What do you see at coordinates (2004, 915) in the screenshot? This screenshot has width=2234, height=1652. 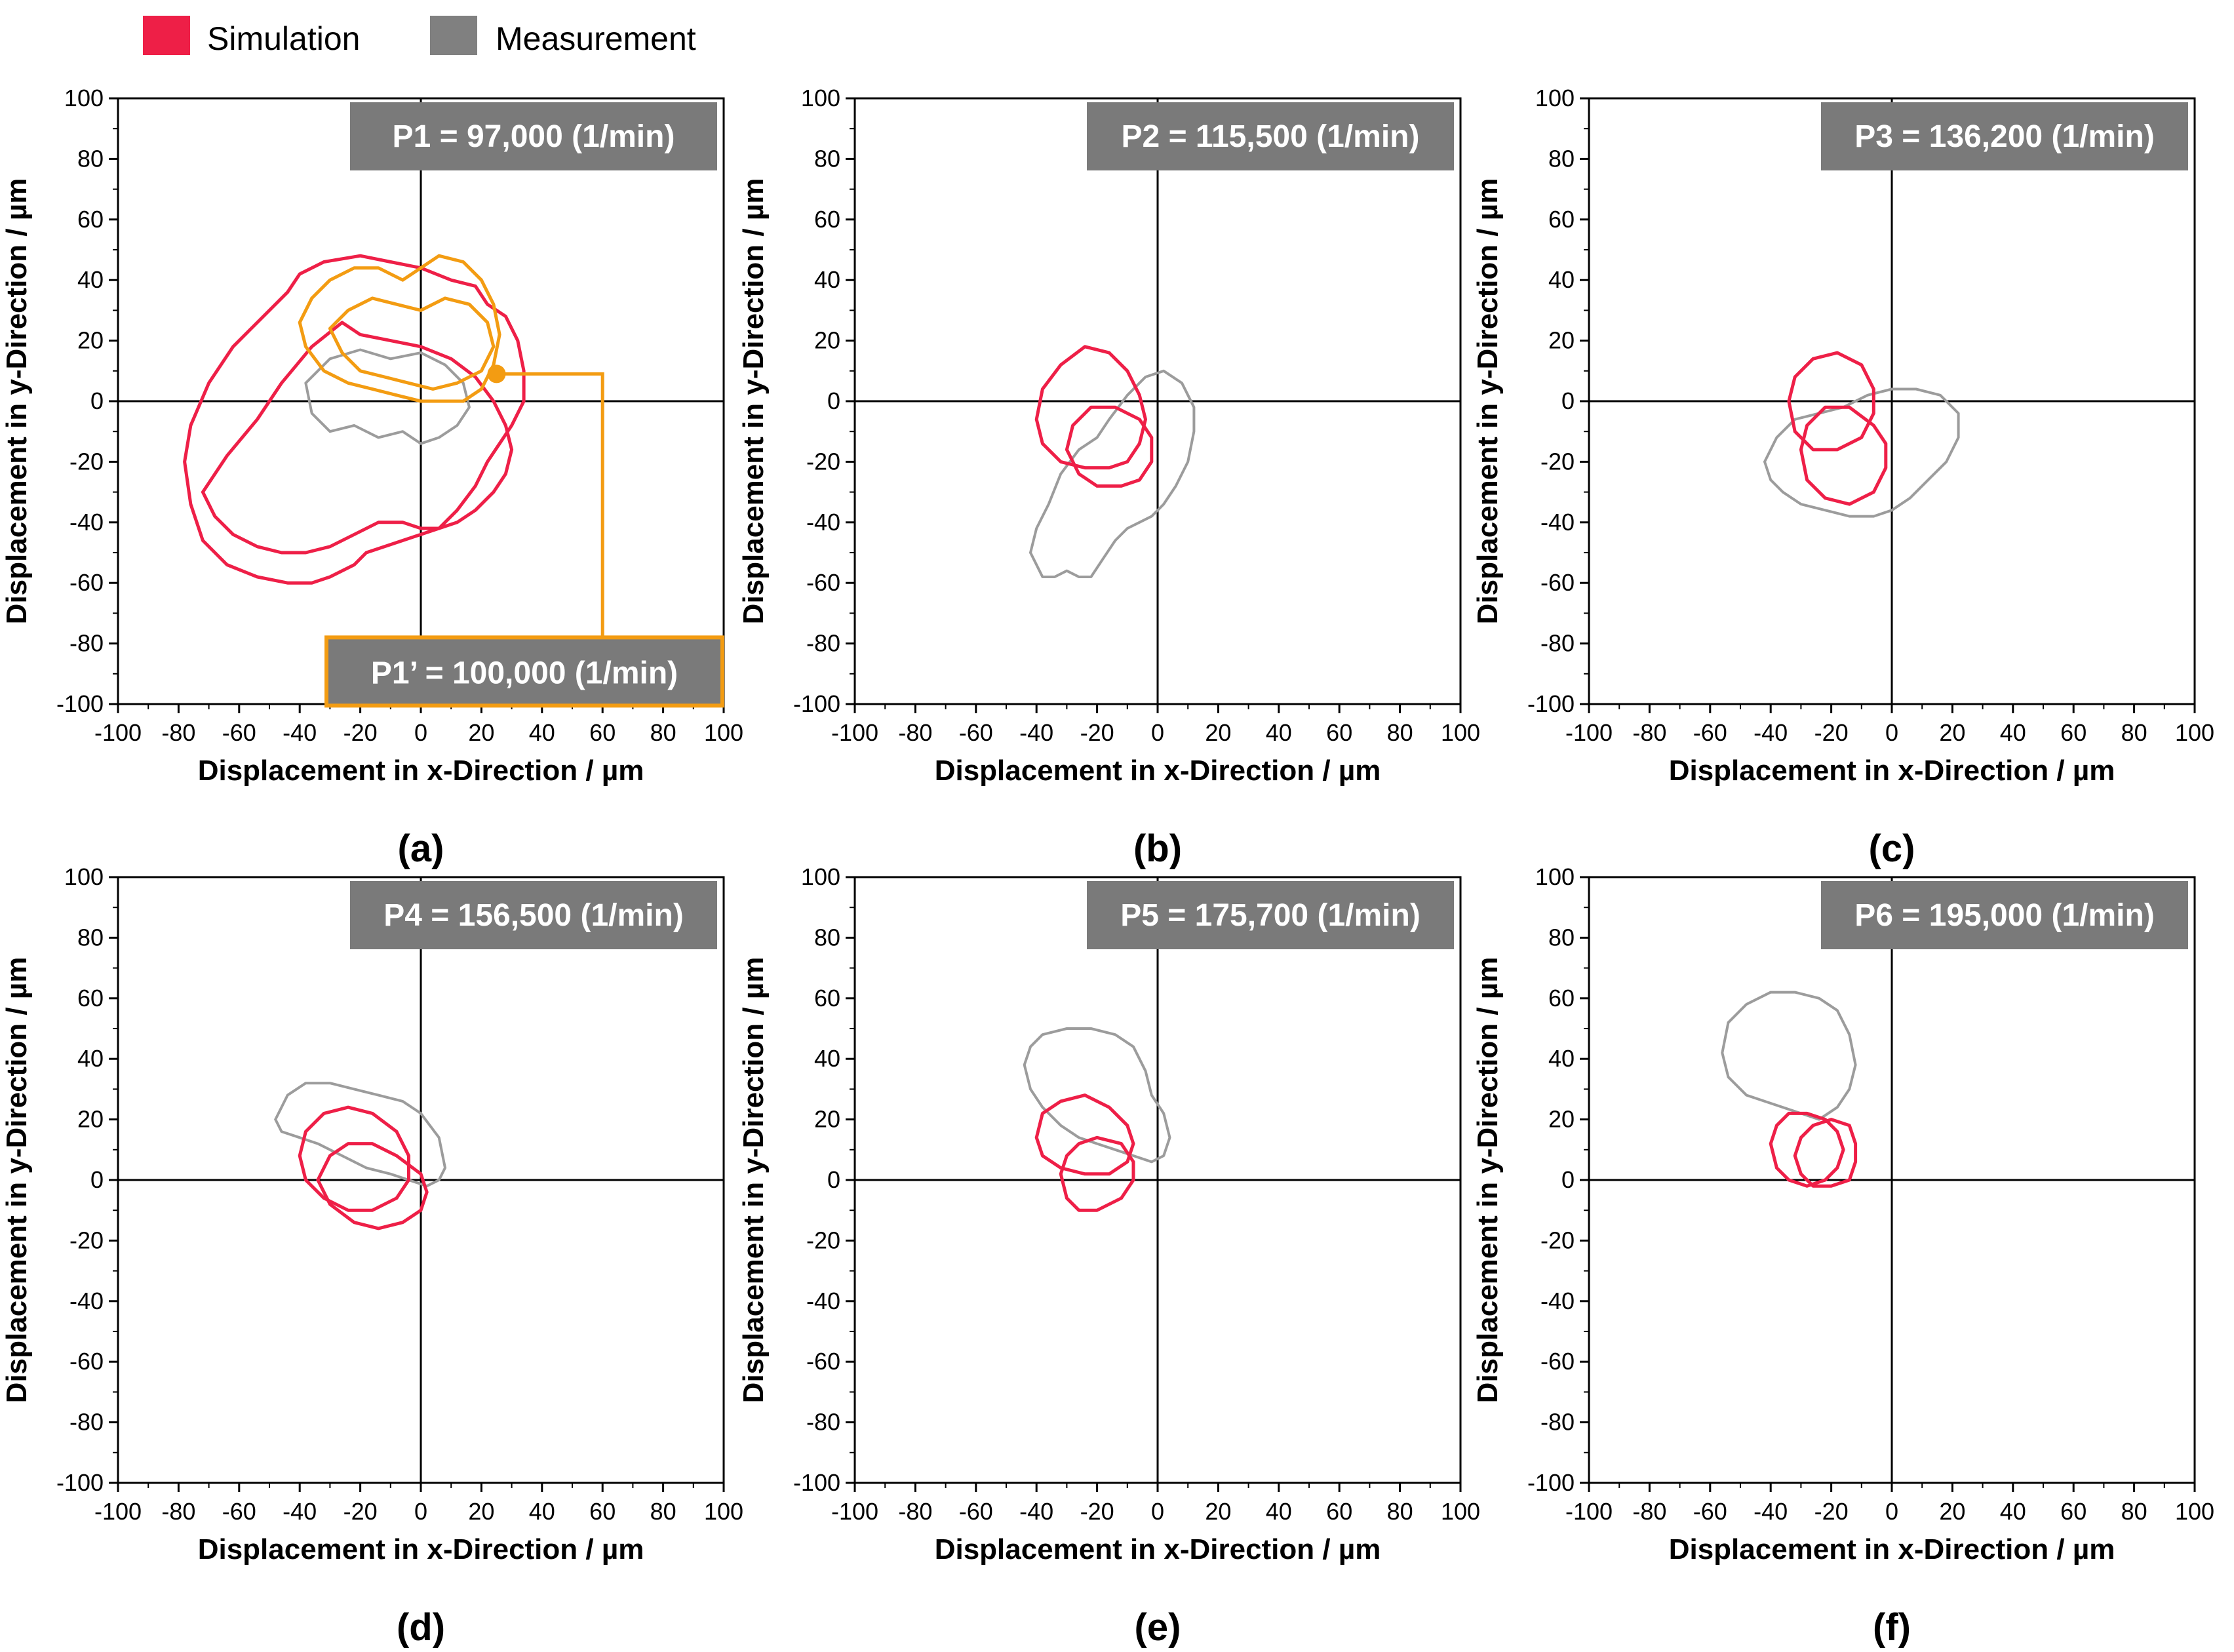 I see `speed-annotation: P6 = 195,000 (1/min)` at bounding box center [2004, 915].